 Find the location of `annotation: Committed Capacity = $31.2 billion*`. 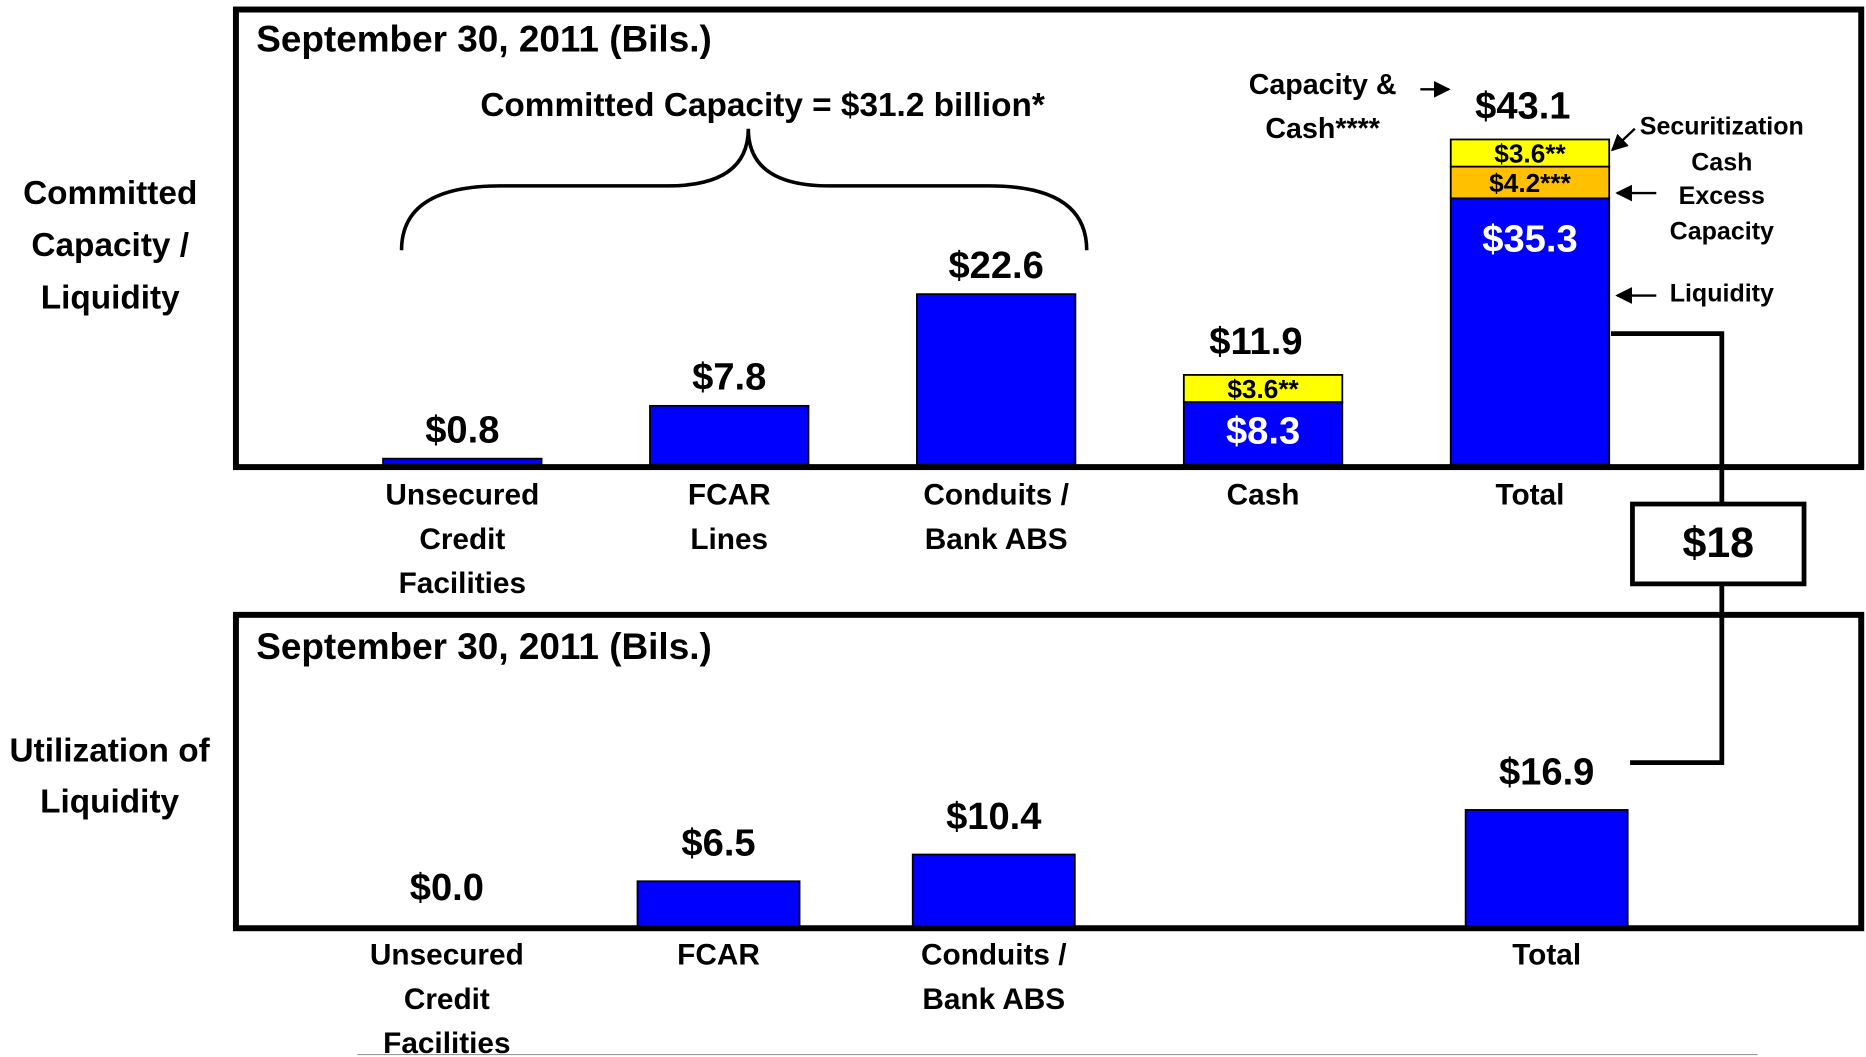

annotation: Committed Capacity = $31.2 billion* is located at coordinates (762, 105).